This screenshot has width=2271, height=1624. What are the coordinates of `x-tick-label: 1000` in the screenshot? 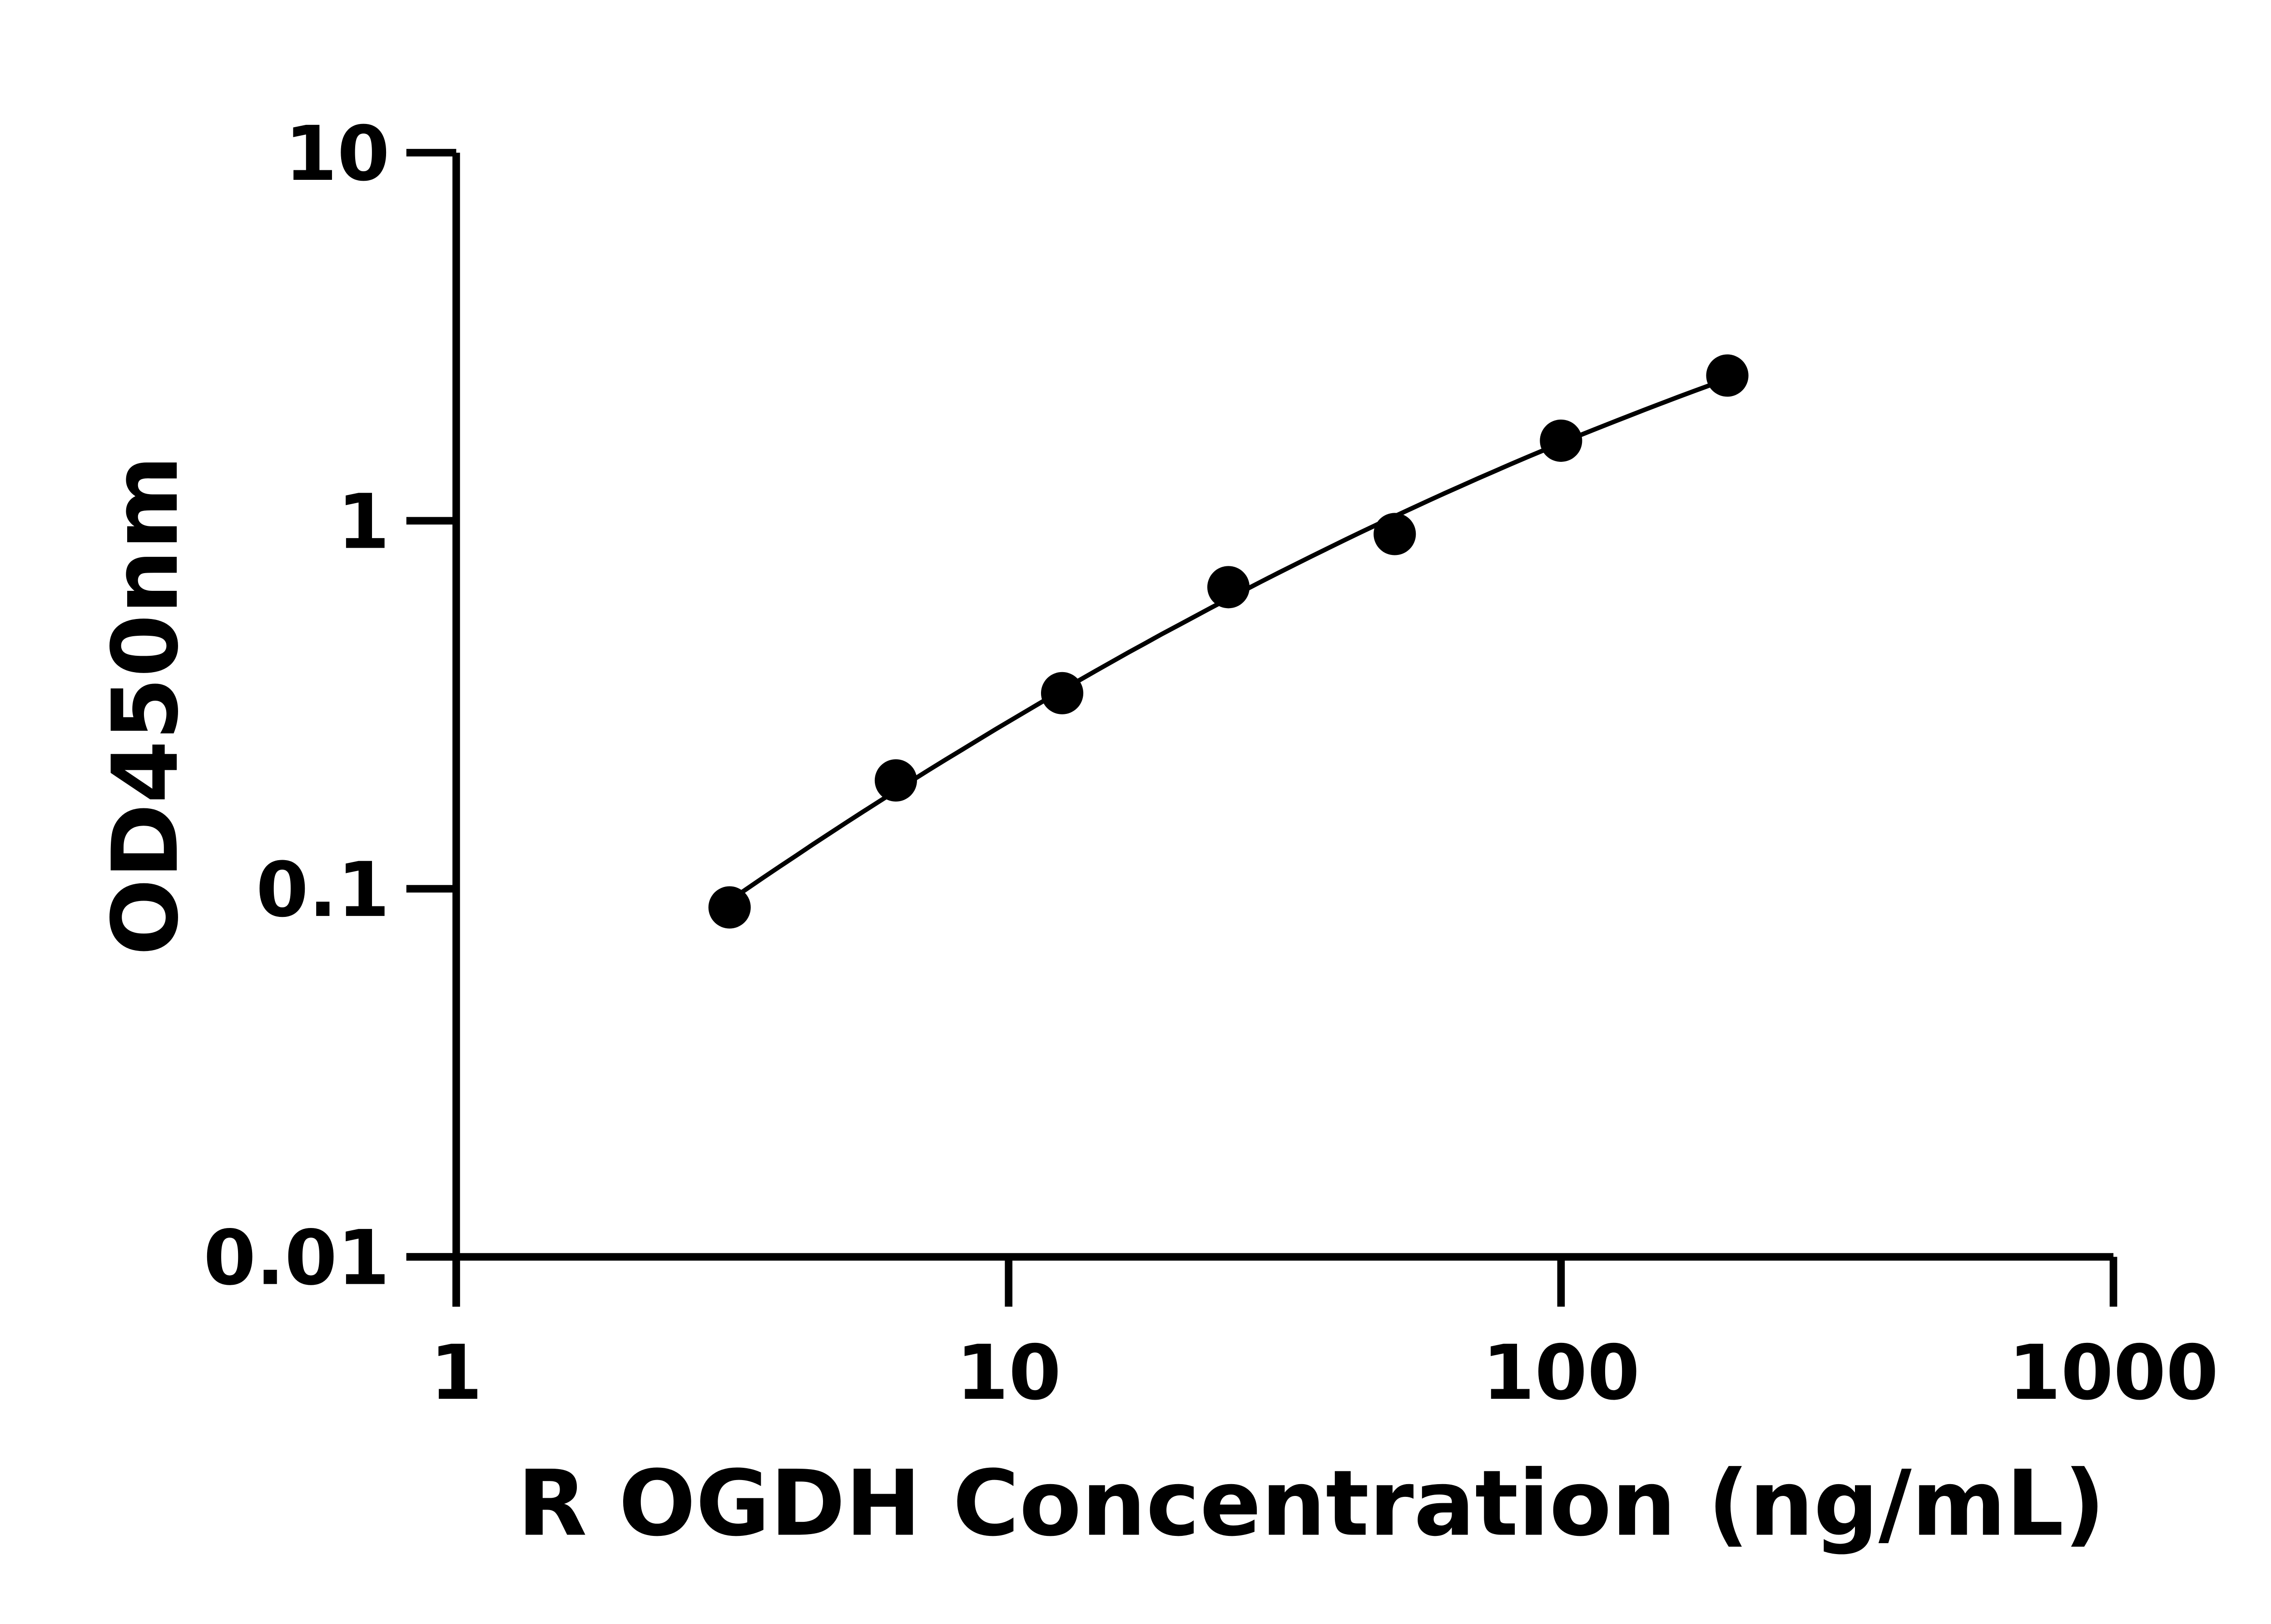 It's located at (2113, 1373).